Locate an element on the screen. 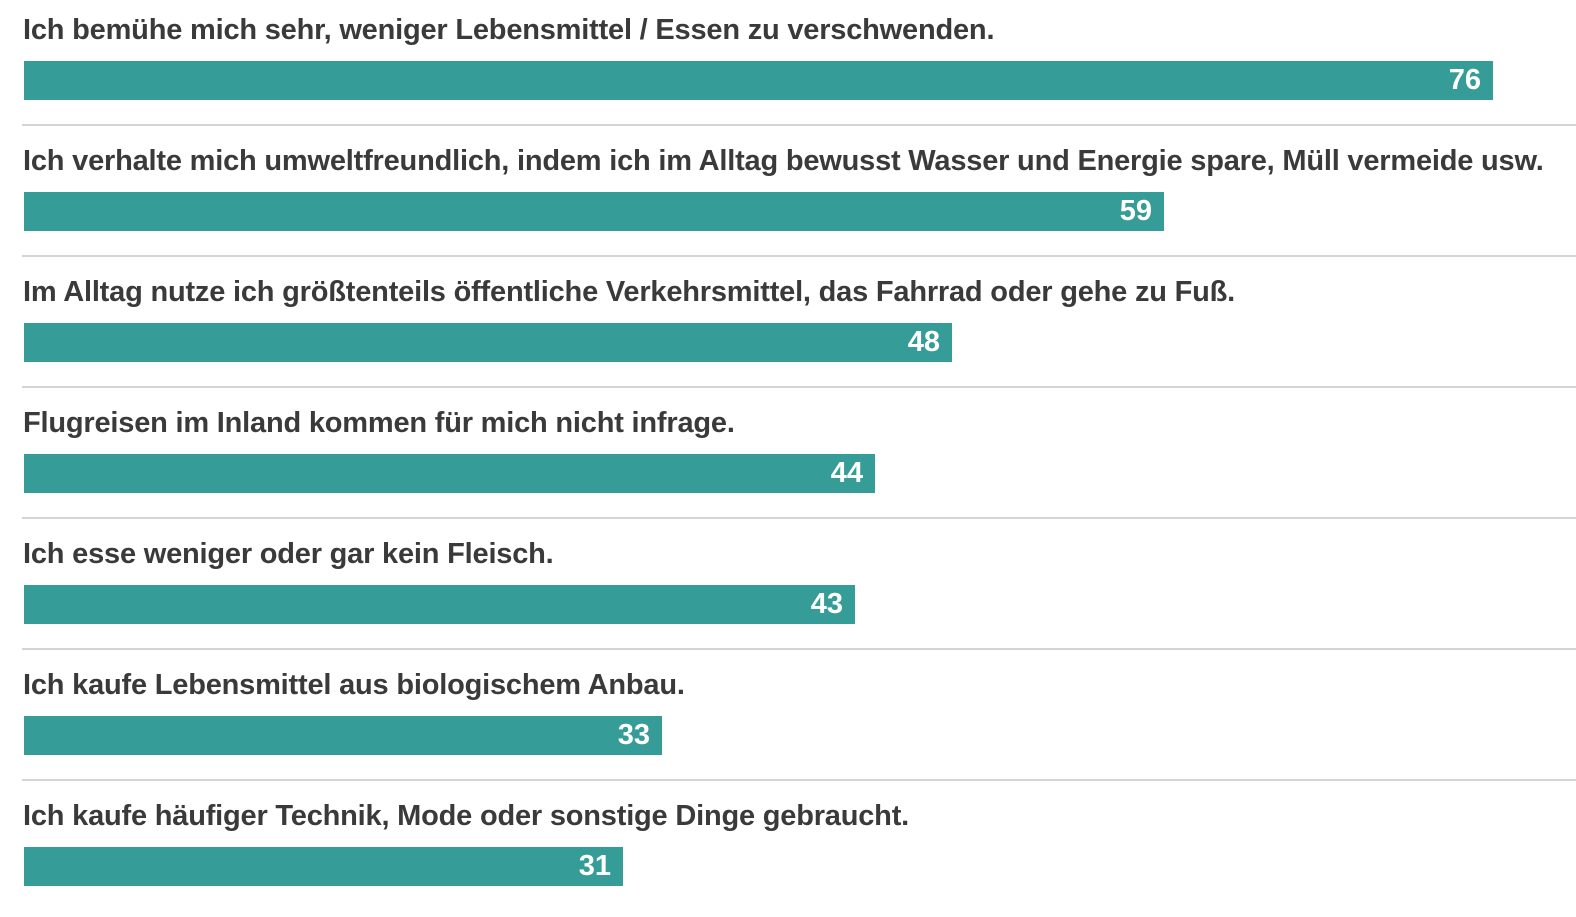 The image size is (1576, 917). value-label: 59 is located at coordinates (1135, 211).